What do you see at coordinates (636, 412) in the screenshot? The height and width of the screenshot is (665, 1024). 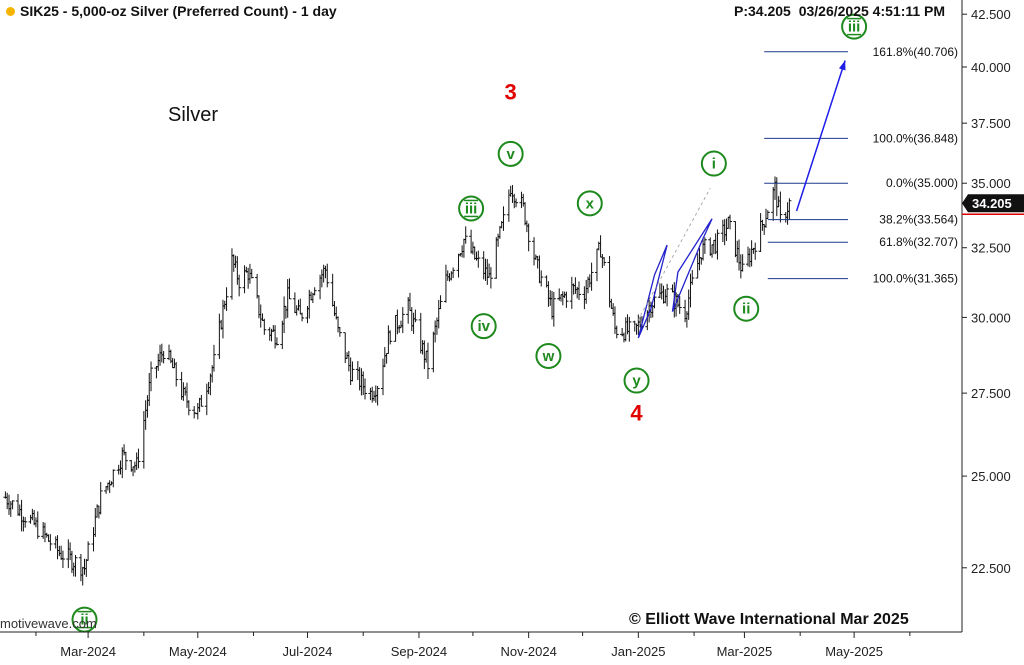 I see `wave-label-red: 4` at bounding box center [636, 412].